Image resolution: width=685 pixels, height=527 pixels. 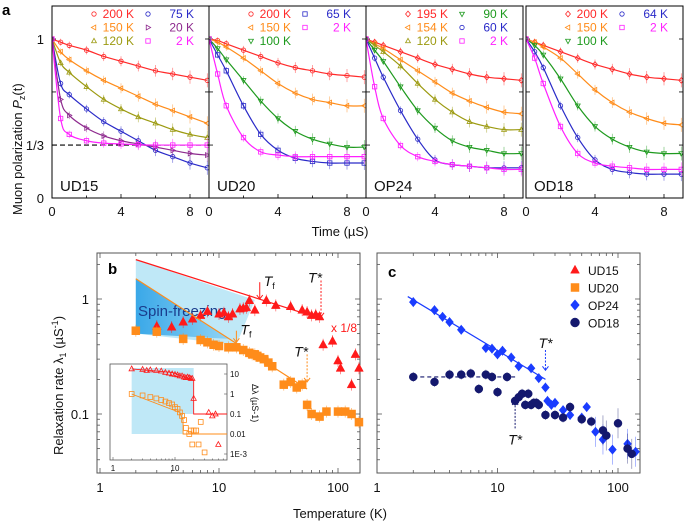 What do you see at coordinates (444, 102) in the screenshot?
I see `subpanel-frame` at bounding box center [444, 102].